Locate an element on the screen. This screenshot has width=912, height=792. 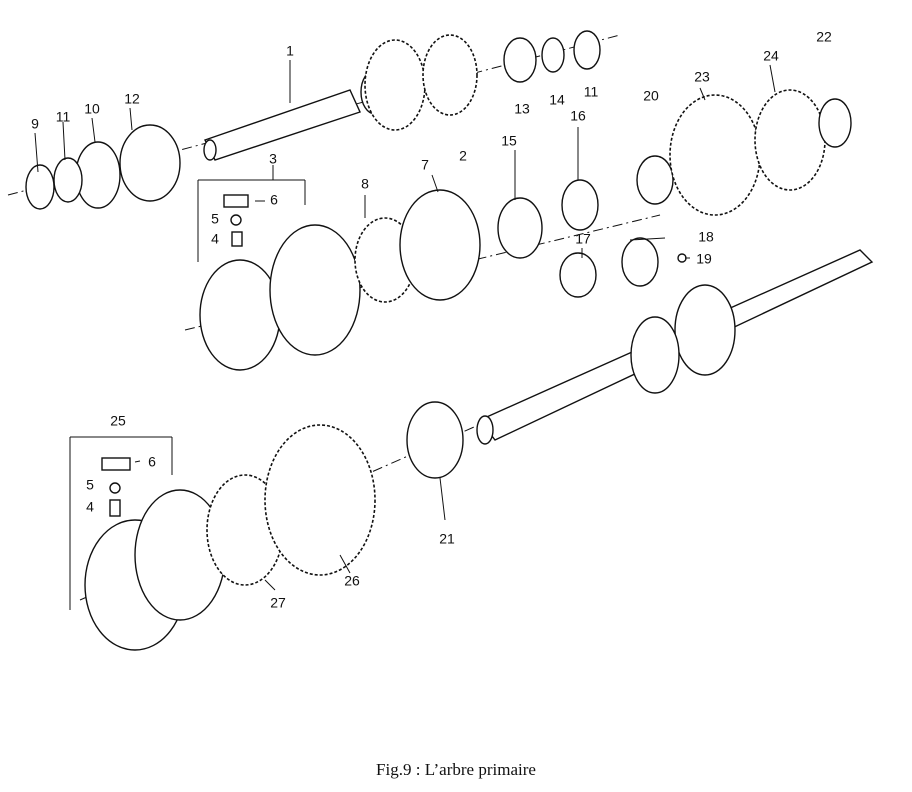
callout-17: 17 is located at coordinates (583, 239).